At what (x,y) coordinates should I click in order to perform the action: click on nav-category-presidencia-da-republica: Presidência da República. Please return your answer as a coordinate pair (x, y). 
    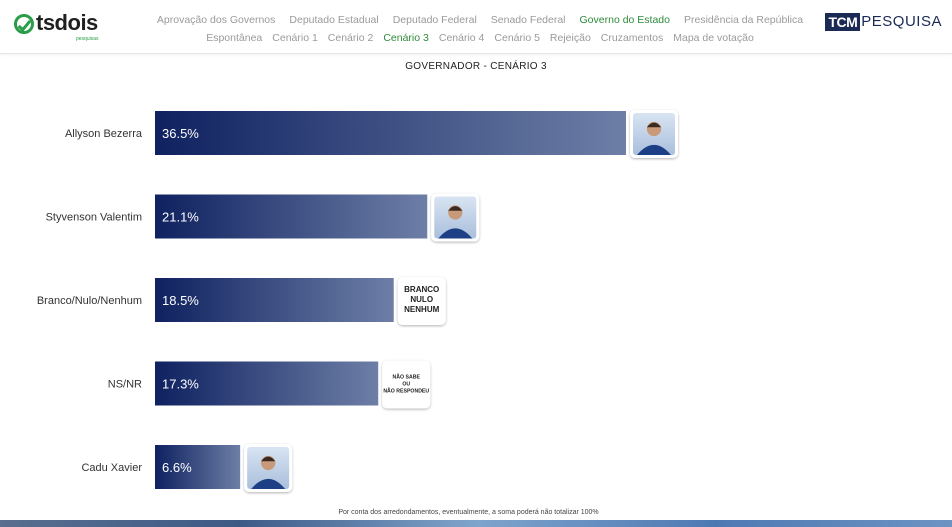
    Looking at the image, I should click on (744, 20).